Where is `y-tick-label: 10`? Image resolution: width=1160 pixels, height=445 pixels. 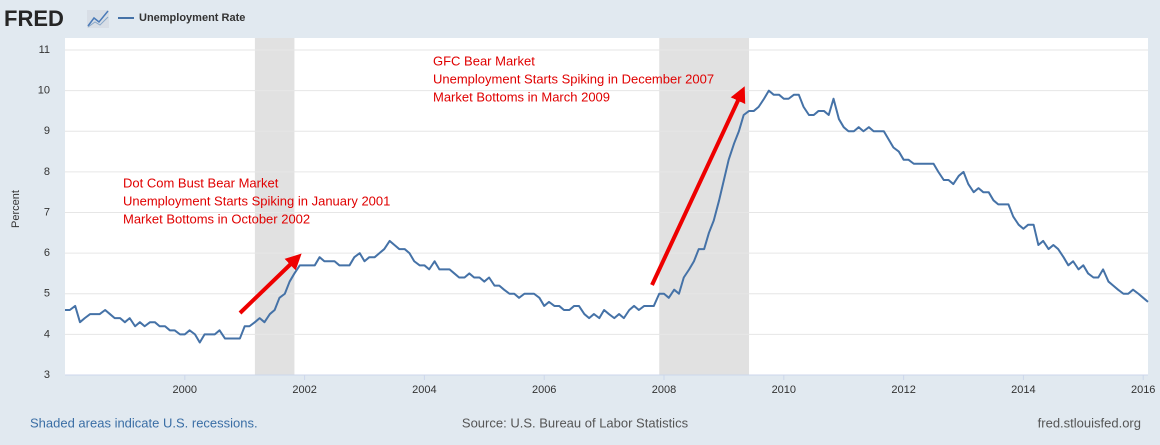 y-tick-label: 10 is located at coordinates (44, 91).